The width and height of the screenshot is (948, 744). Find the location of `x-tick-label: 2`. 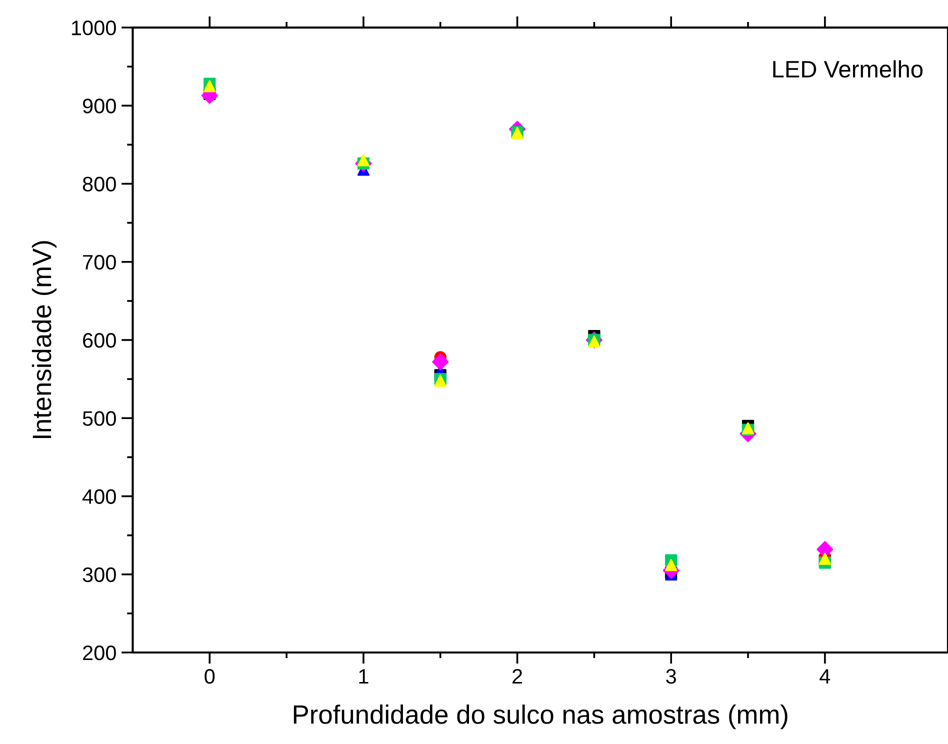

x-tick-label: 2 is located at coordinates (517, 676).